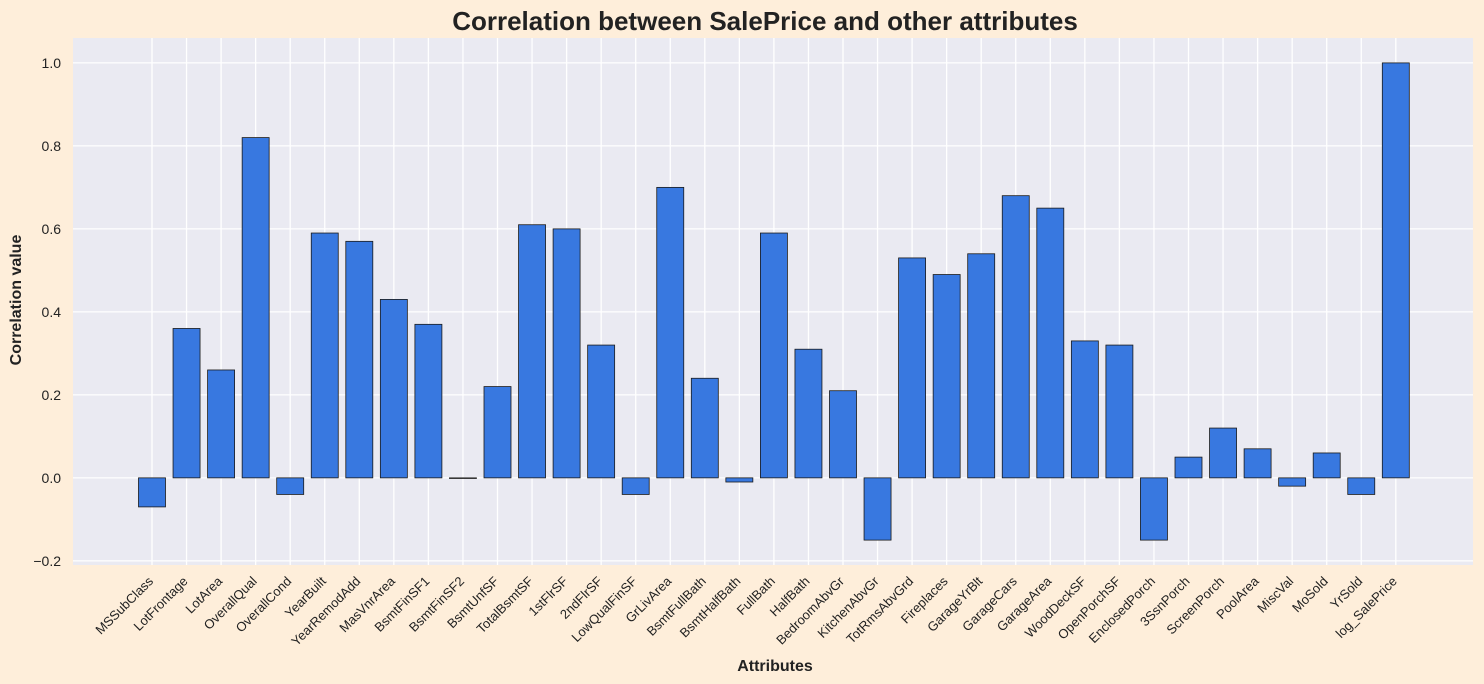  I want to click on bar-garagearea, so click(1050, 343).